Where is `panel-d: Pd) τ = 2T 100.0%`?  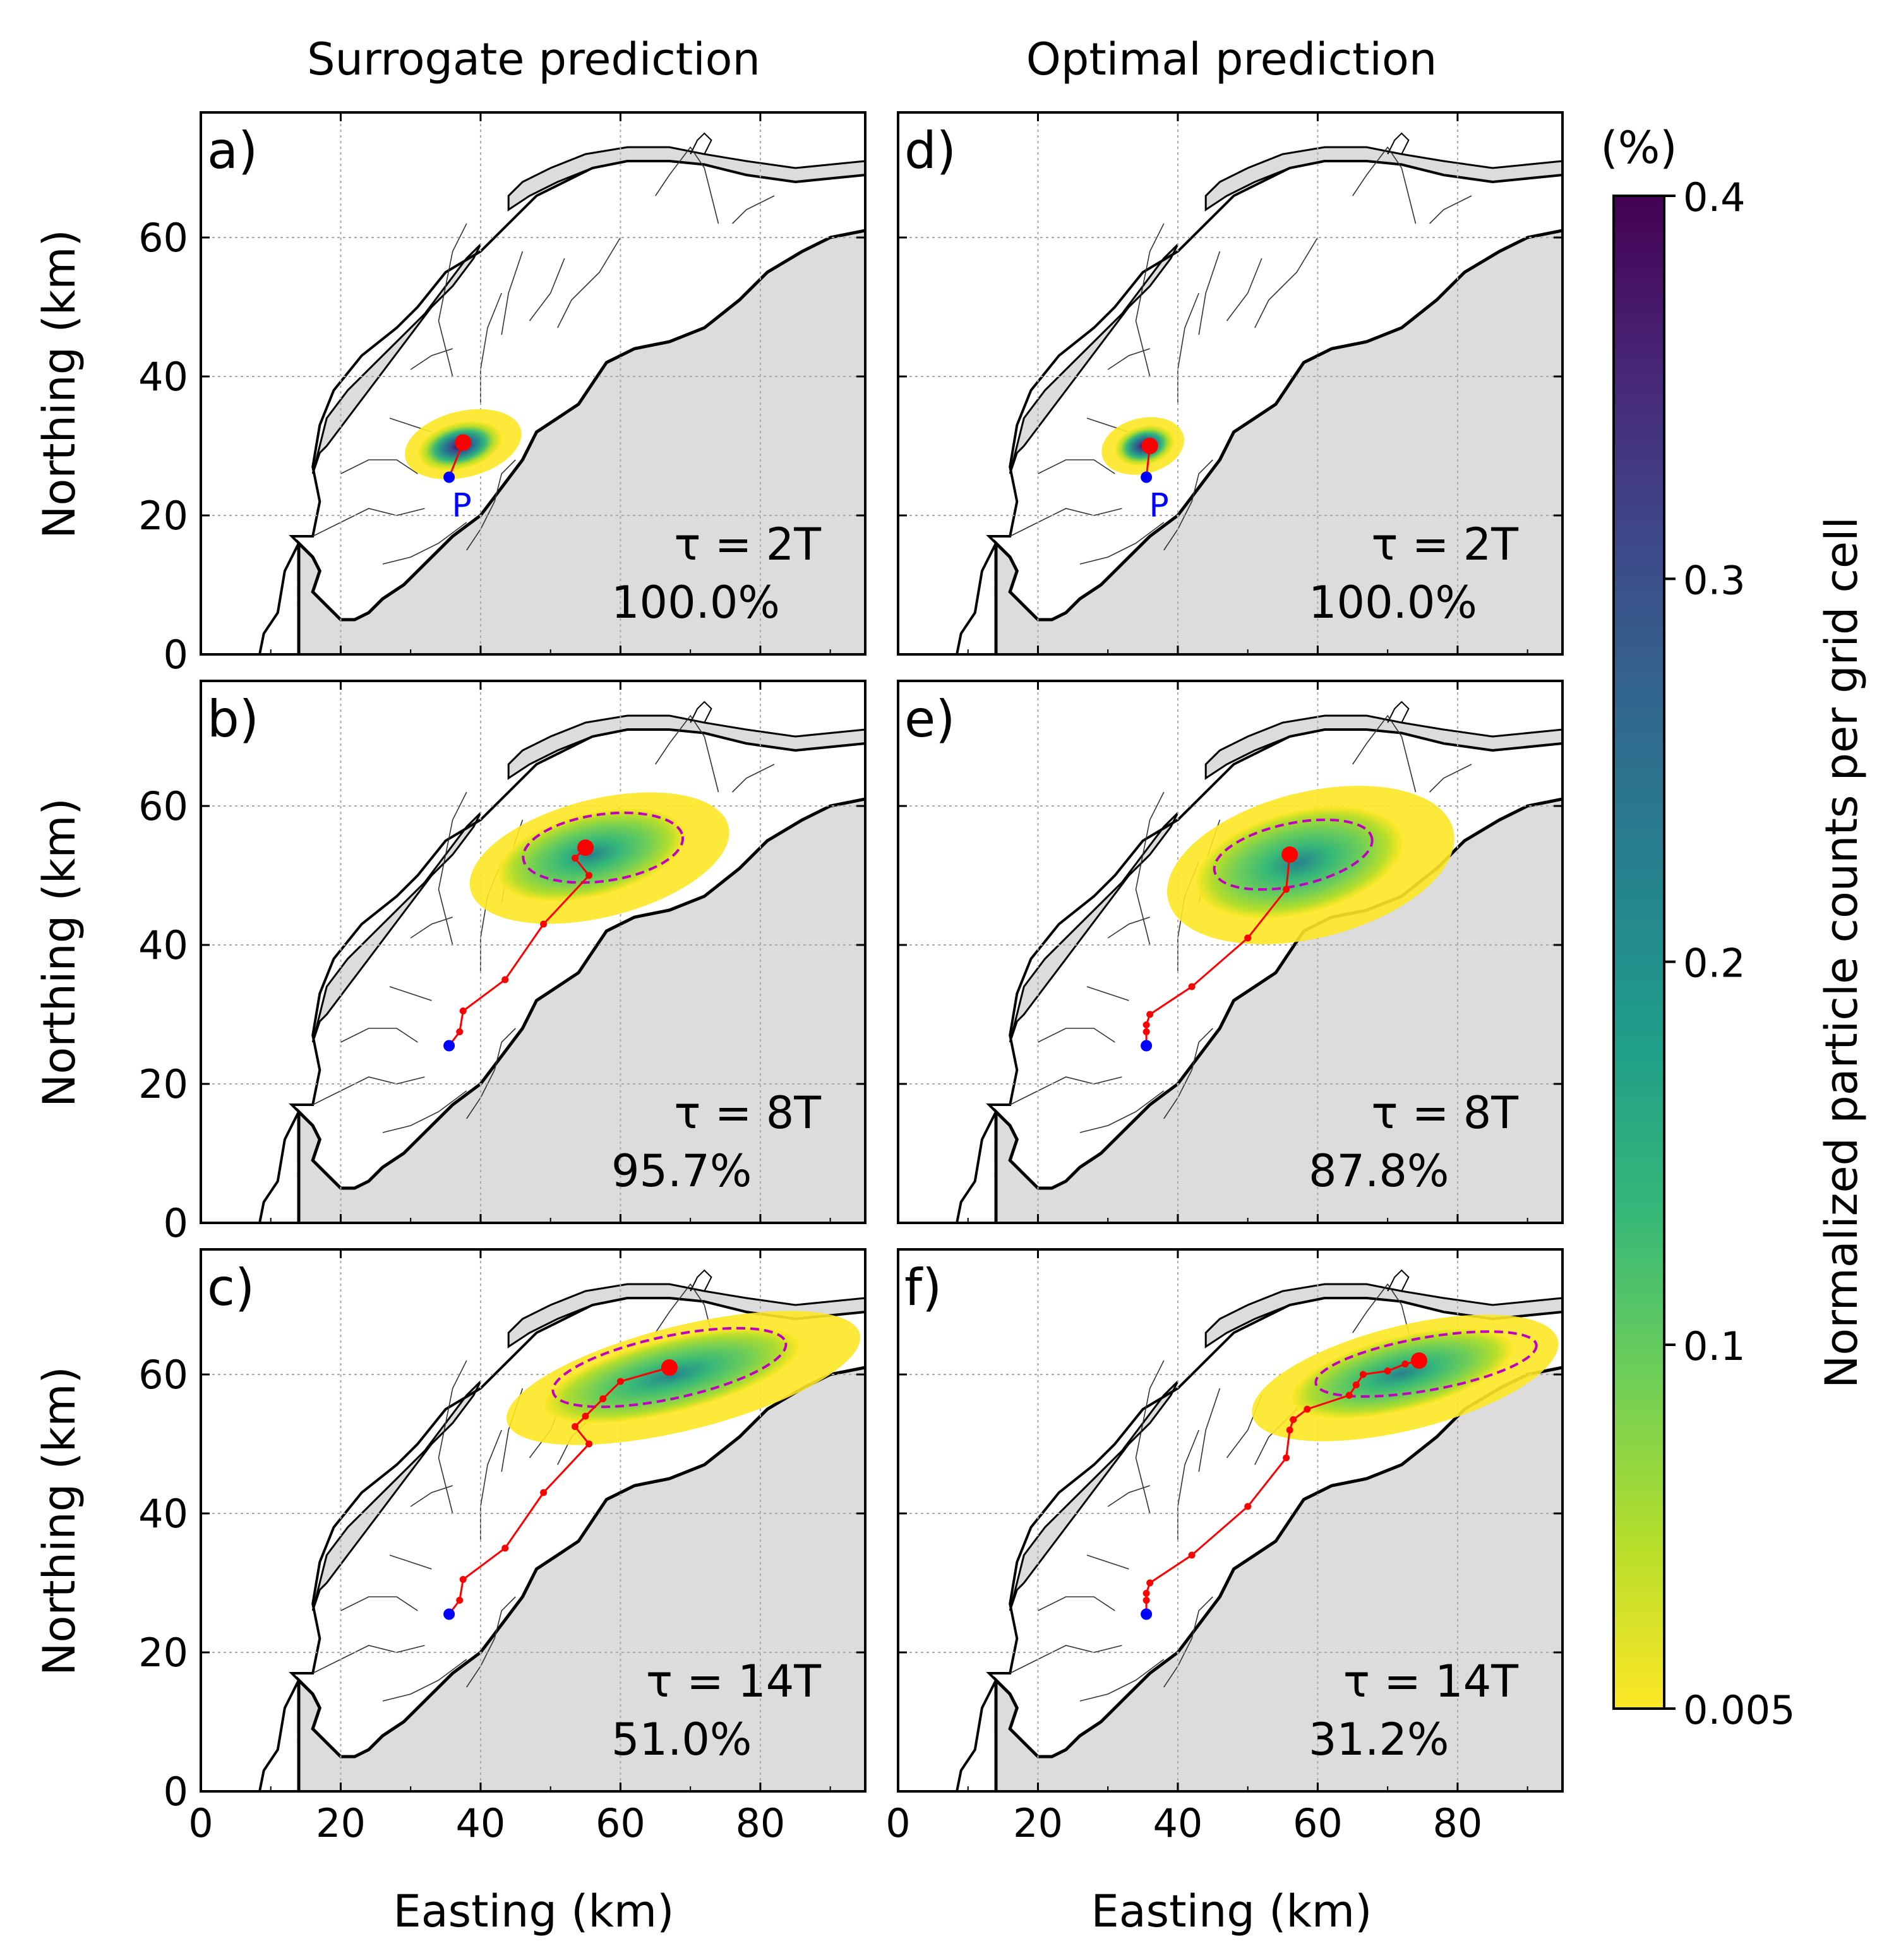 panel-d: Pd) τ = 2T 100.0% is located at coordinates (1230, 384).